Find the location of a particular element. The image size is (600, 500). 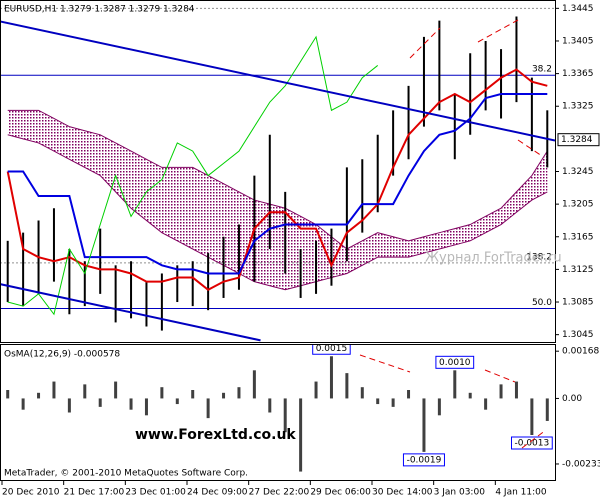

callout-label: -0.0019 is located at coordinates (424, 460).